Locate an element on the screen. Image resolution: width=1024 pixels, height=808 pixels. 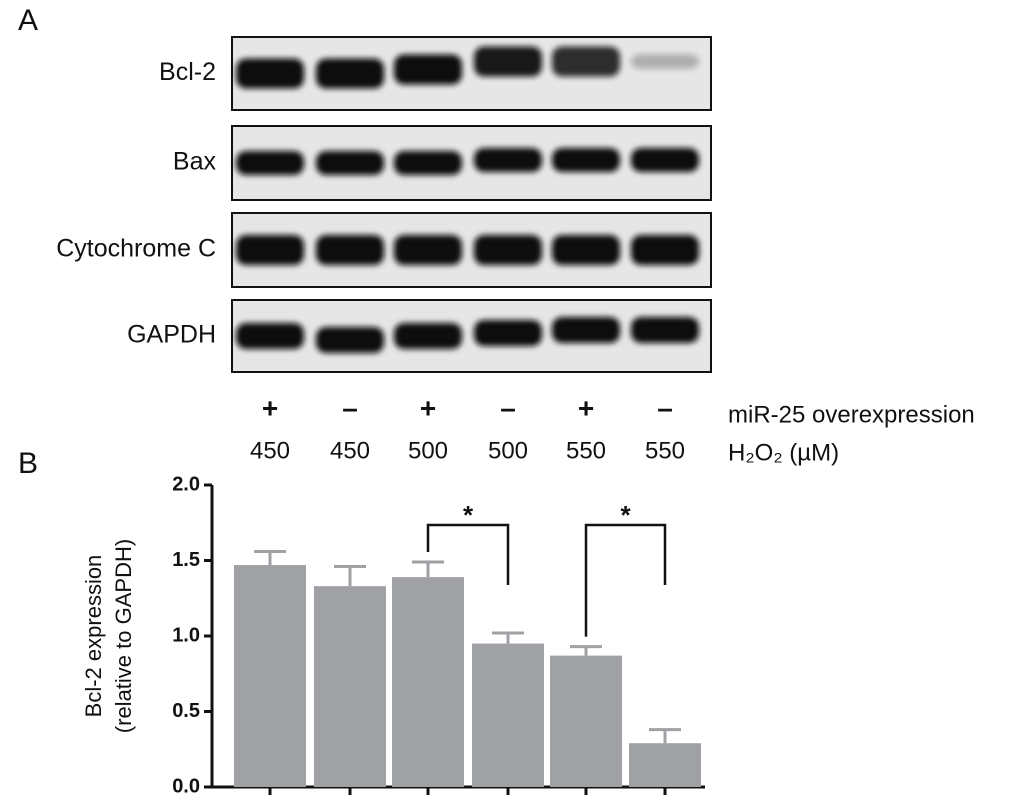
panel-label: A is located at coordinates (28, 20).